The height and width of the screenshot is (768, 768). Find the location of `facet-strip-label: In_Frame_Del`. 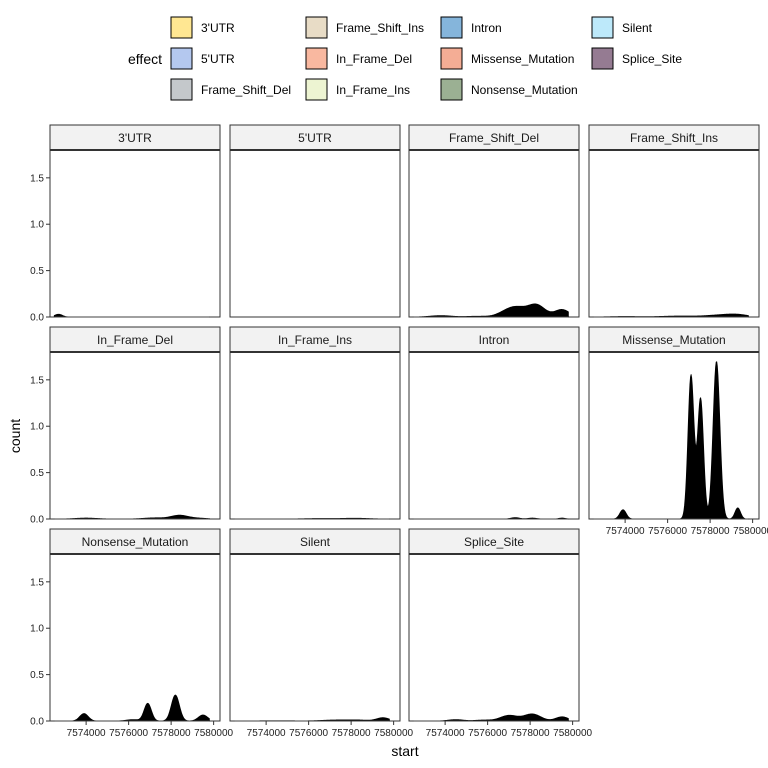

facet-strip-label: In_Frame_Del is located at coordinates (135, 340).